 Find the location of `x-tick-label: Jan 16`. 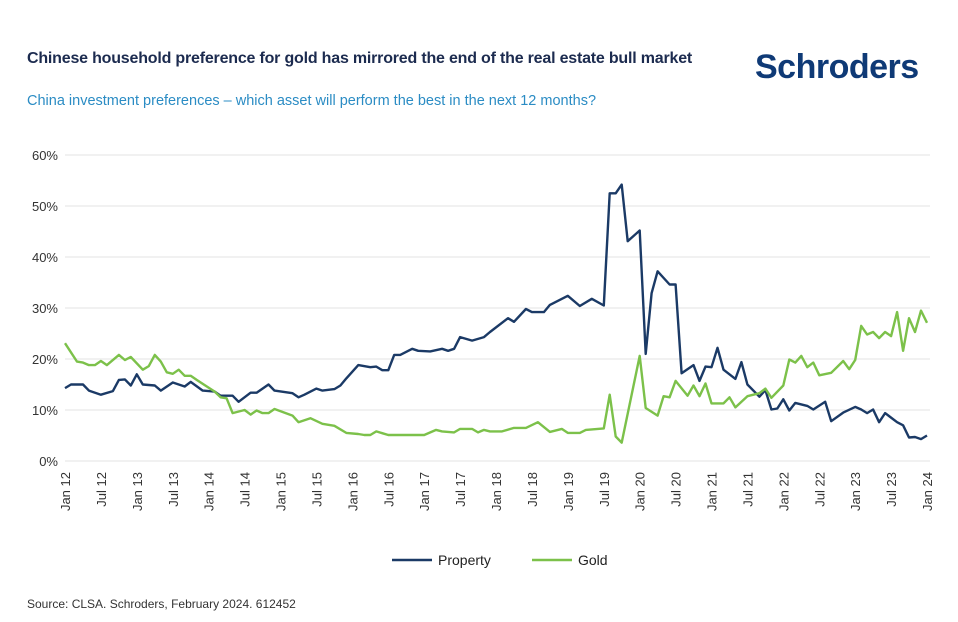

x-tick-label: Jan 16 is located at coordinates (352, 491).